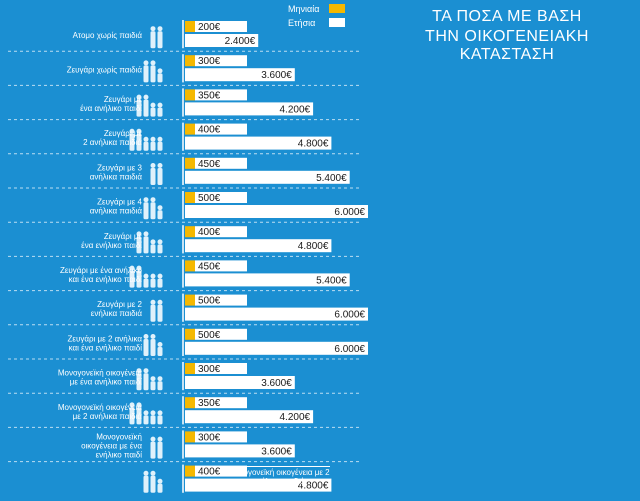 The height and width of the screenshot is (501, 640). What do you see at coordinates (209, 232) in the screenshot?
I see `monthly-value-label: 400€` at bounding box center [209, 232].